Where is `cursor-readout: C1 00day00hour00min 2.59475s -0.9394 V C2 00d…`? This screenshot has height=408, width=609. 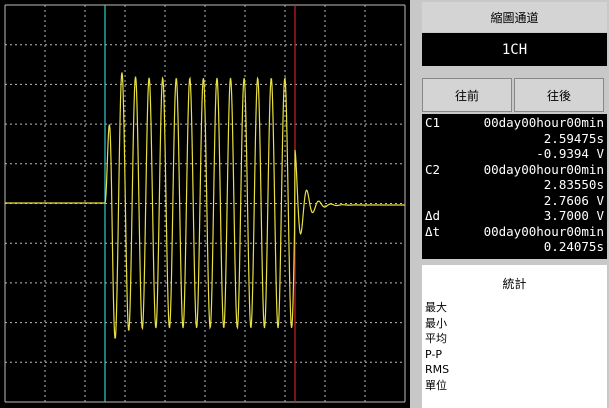
cursor-readout: C1 00day00hour00min 2.59475s -0.9394 V C2 00d… is located at coordinates (514, 186).